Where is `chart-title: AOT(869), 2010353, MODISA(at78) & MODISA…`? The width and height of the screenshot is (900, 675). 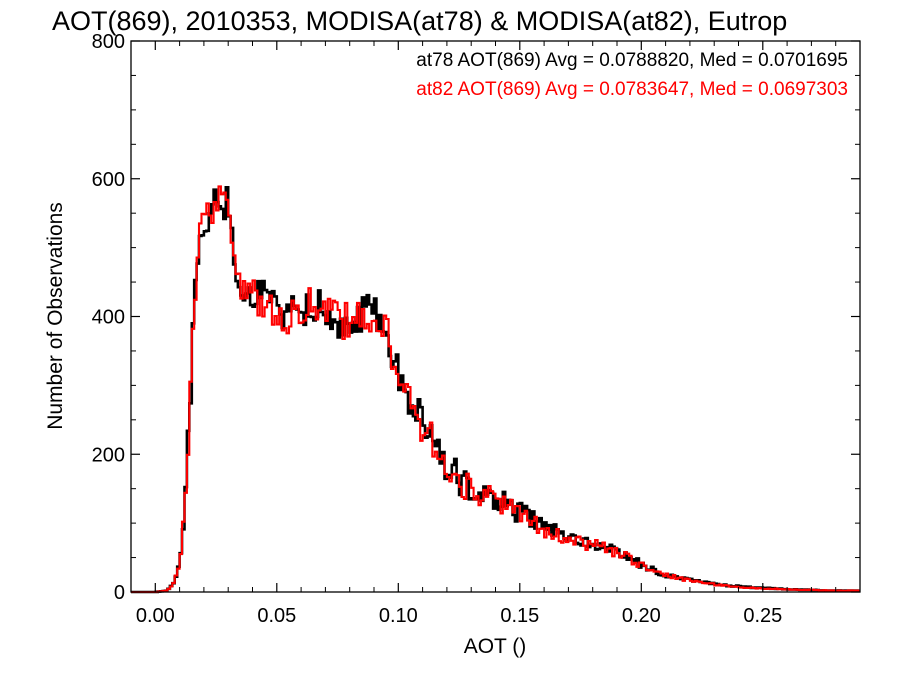 chart-title: AOT(869), 2010353, MODISA(at78) & MODISA… is located at coordinates (419, 21).